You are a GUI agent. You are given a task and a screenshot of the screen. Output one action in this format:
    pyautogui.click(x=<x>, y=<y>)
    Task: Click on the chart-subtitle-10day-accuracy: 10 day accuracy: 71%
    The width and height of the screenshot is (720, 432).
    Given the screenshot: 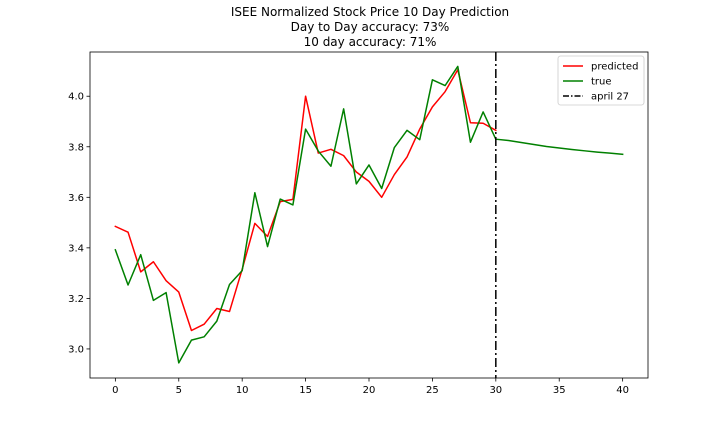 What is the action you would take?
    pyautogui.click(x=370, y=42)
    